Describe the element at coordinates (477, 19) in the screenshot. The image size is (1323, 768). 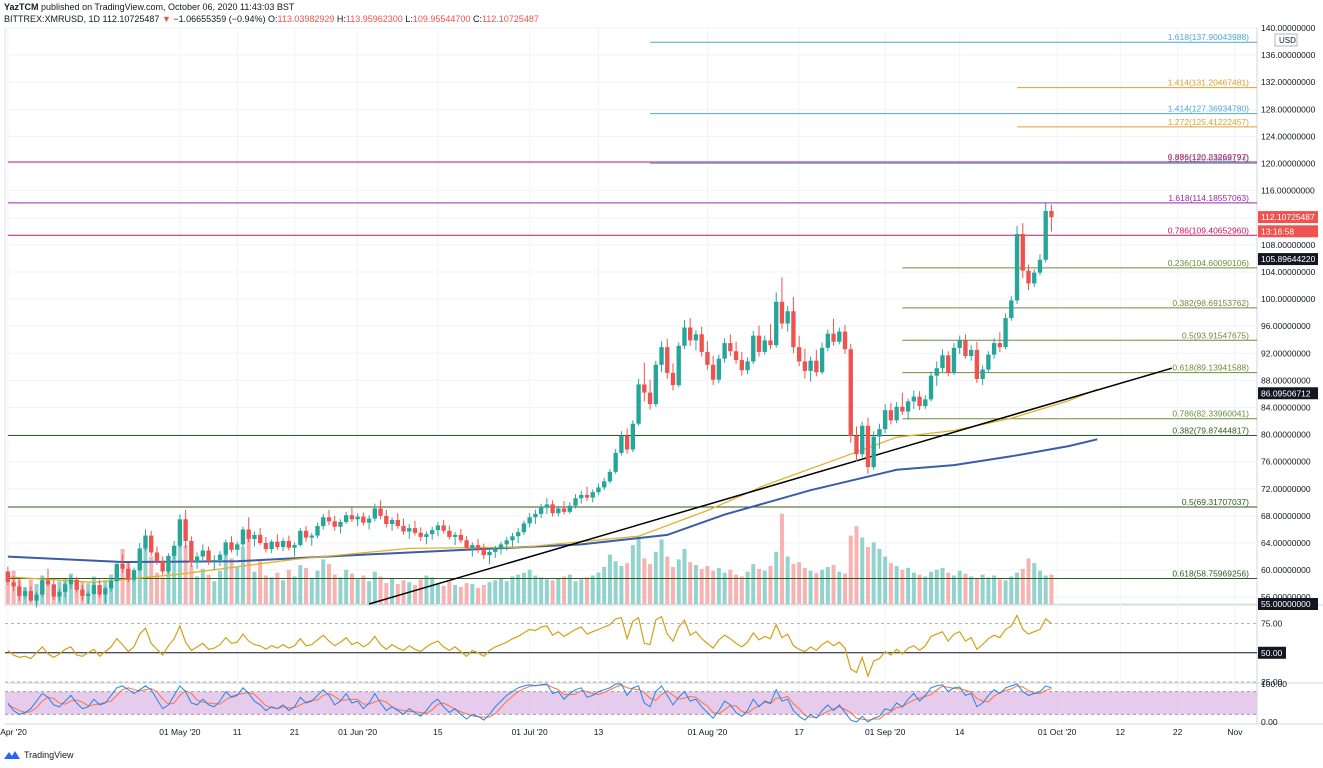
I see `close-label: C:` at that location.